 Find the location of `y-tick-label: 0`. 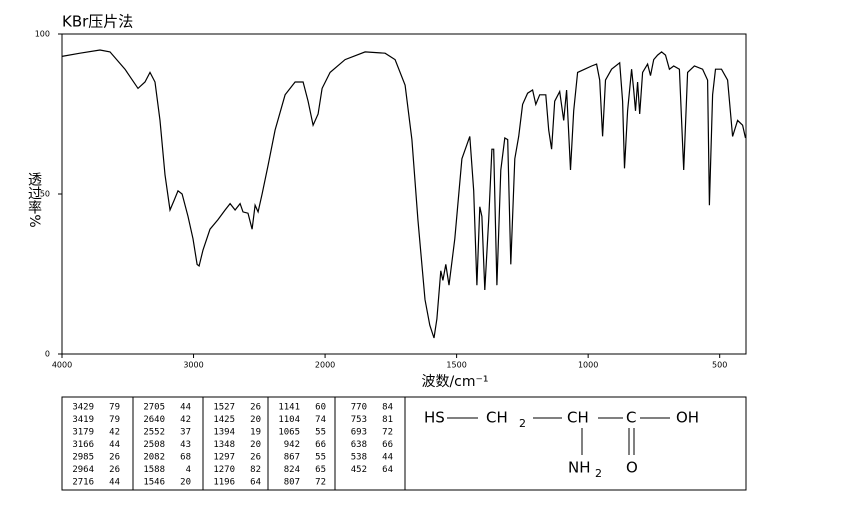

y-tick-label: 0 is located at coordinates (47, 354).